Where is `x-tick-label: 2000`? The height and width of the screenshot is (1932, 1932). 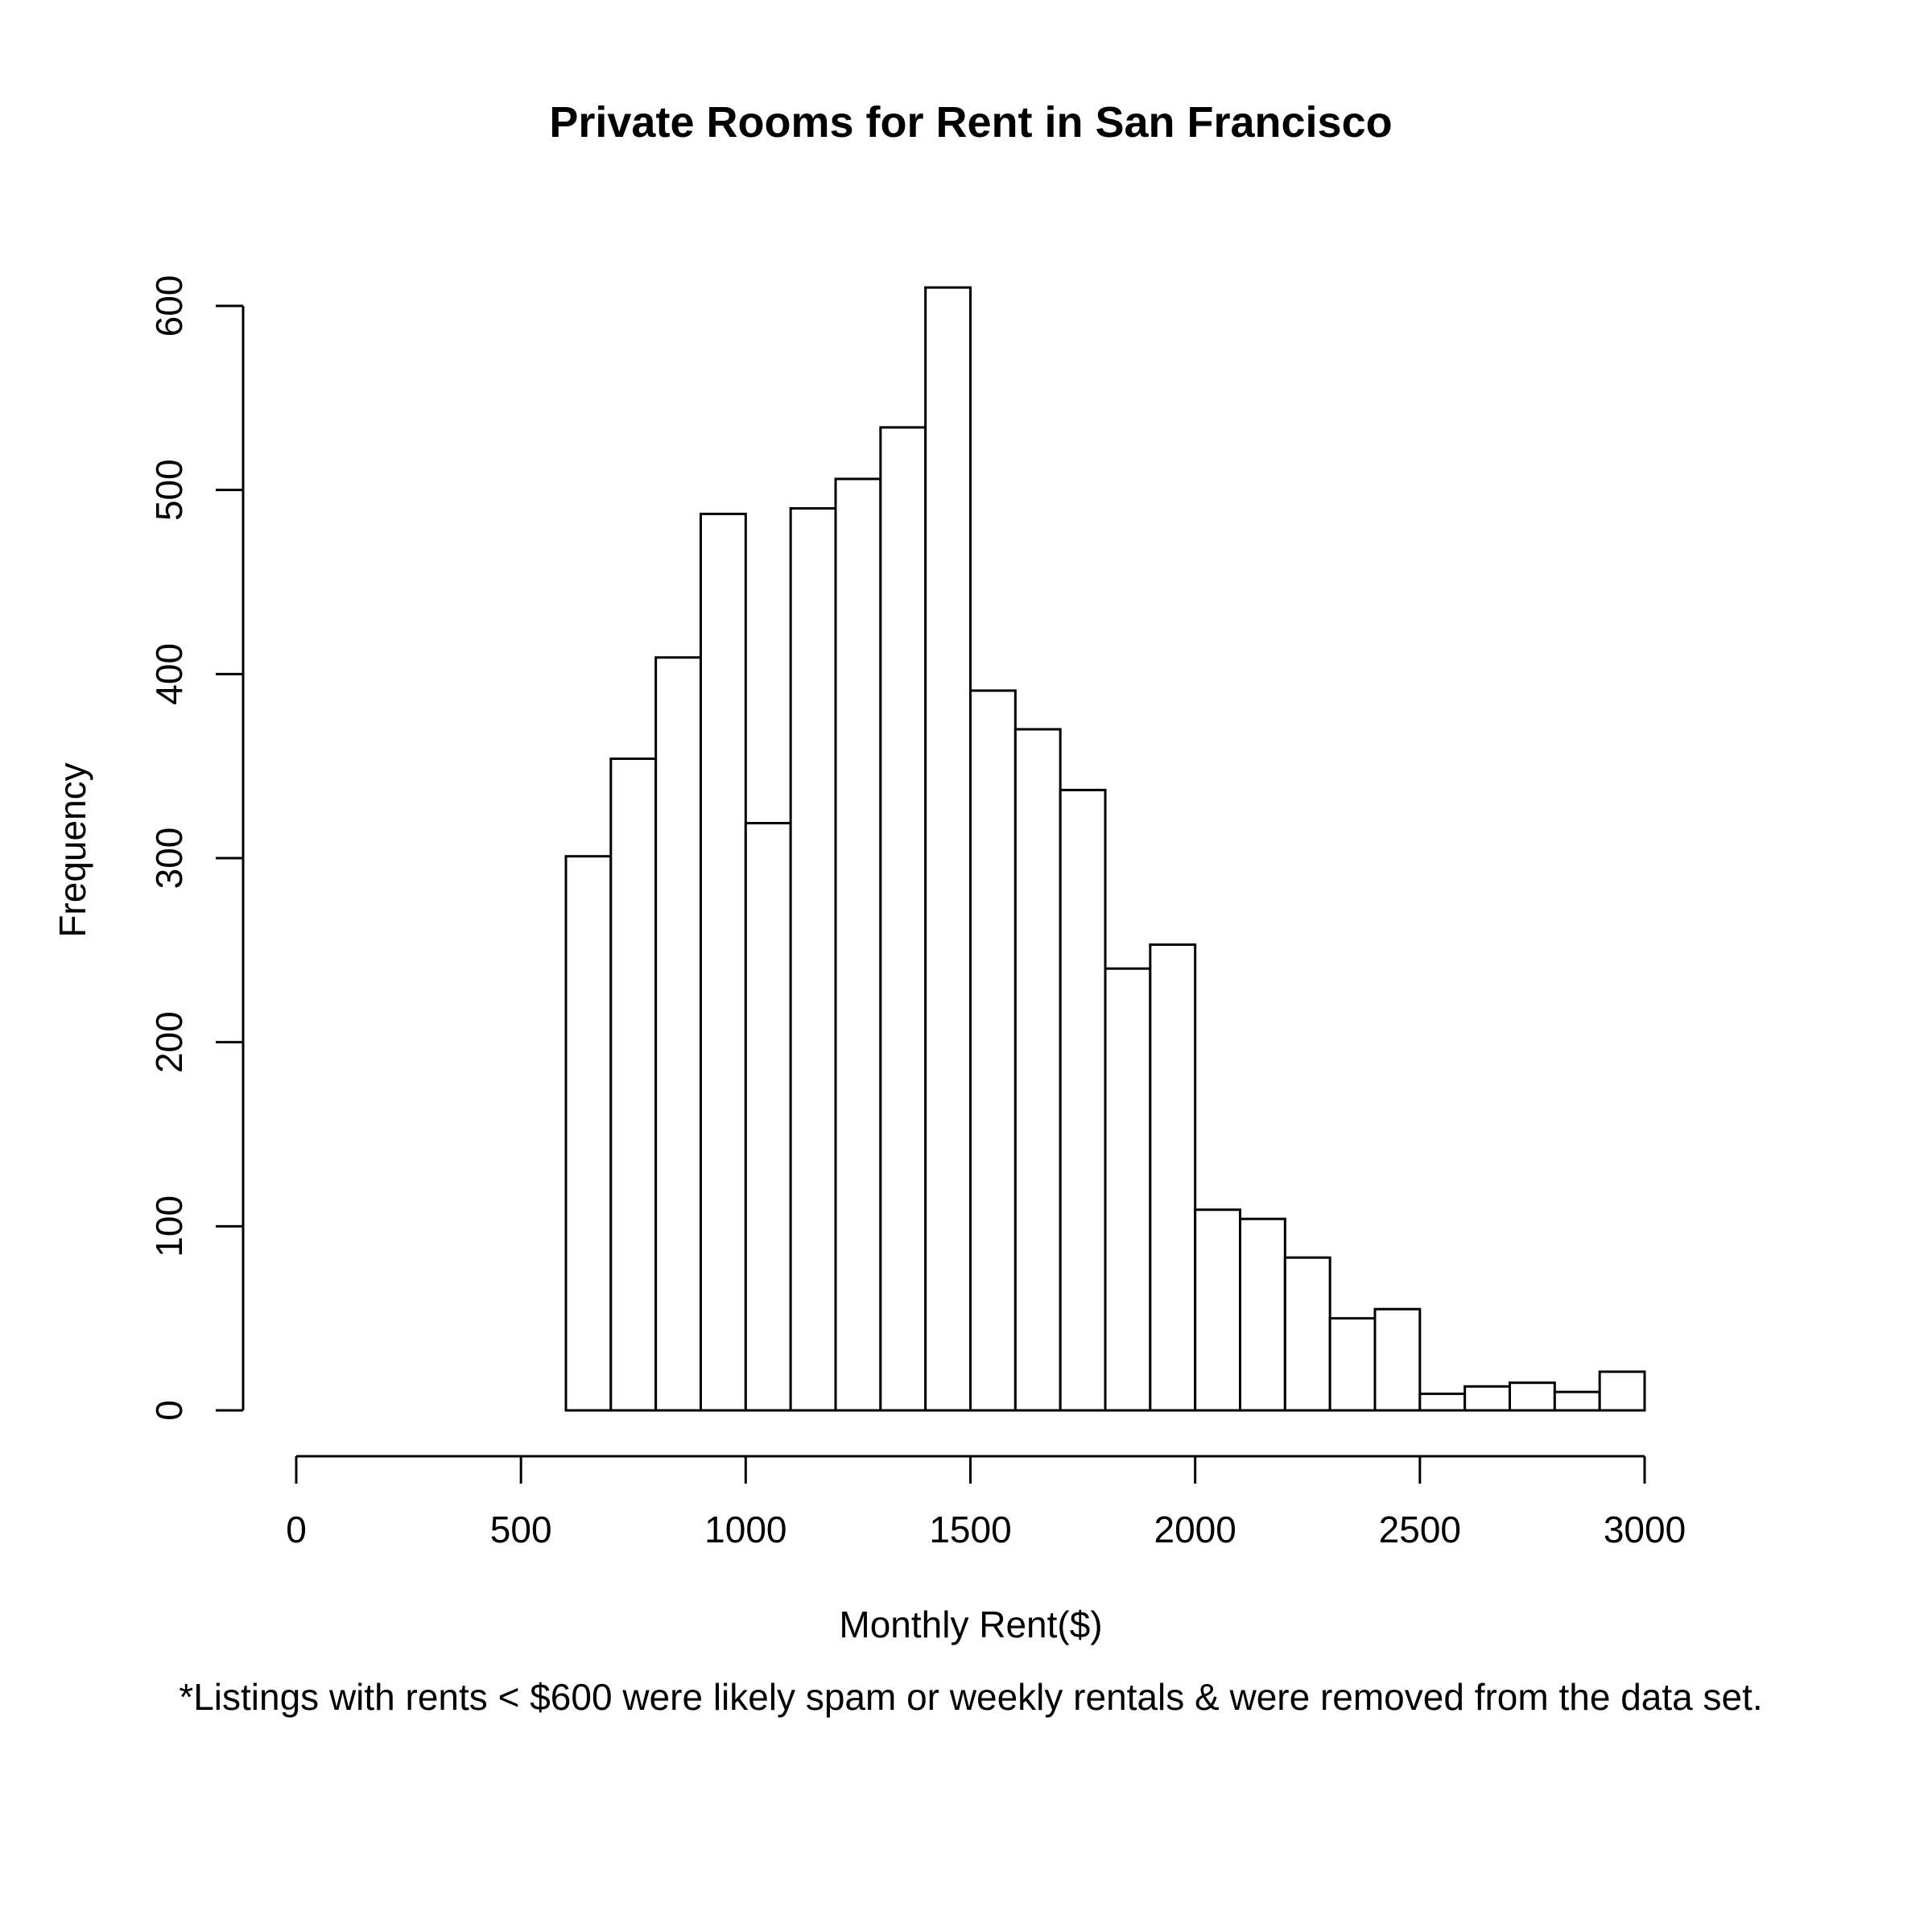
x-tick-label: 2000 is located at coordinates (1195, 1529).